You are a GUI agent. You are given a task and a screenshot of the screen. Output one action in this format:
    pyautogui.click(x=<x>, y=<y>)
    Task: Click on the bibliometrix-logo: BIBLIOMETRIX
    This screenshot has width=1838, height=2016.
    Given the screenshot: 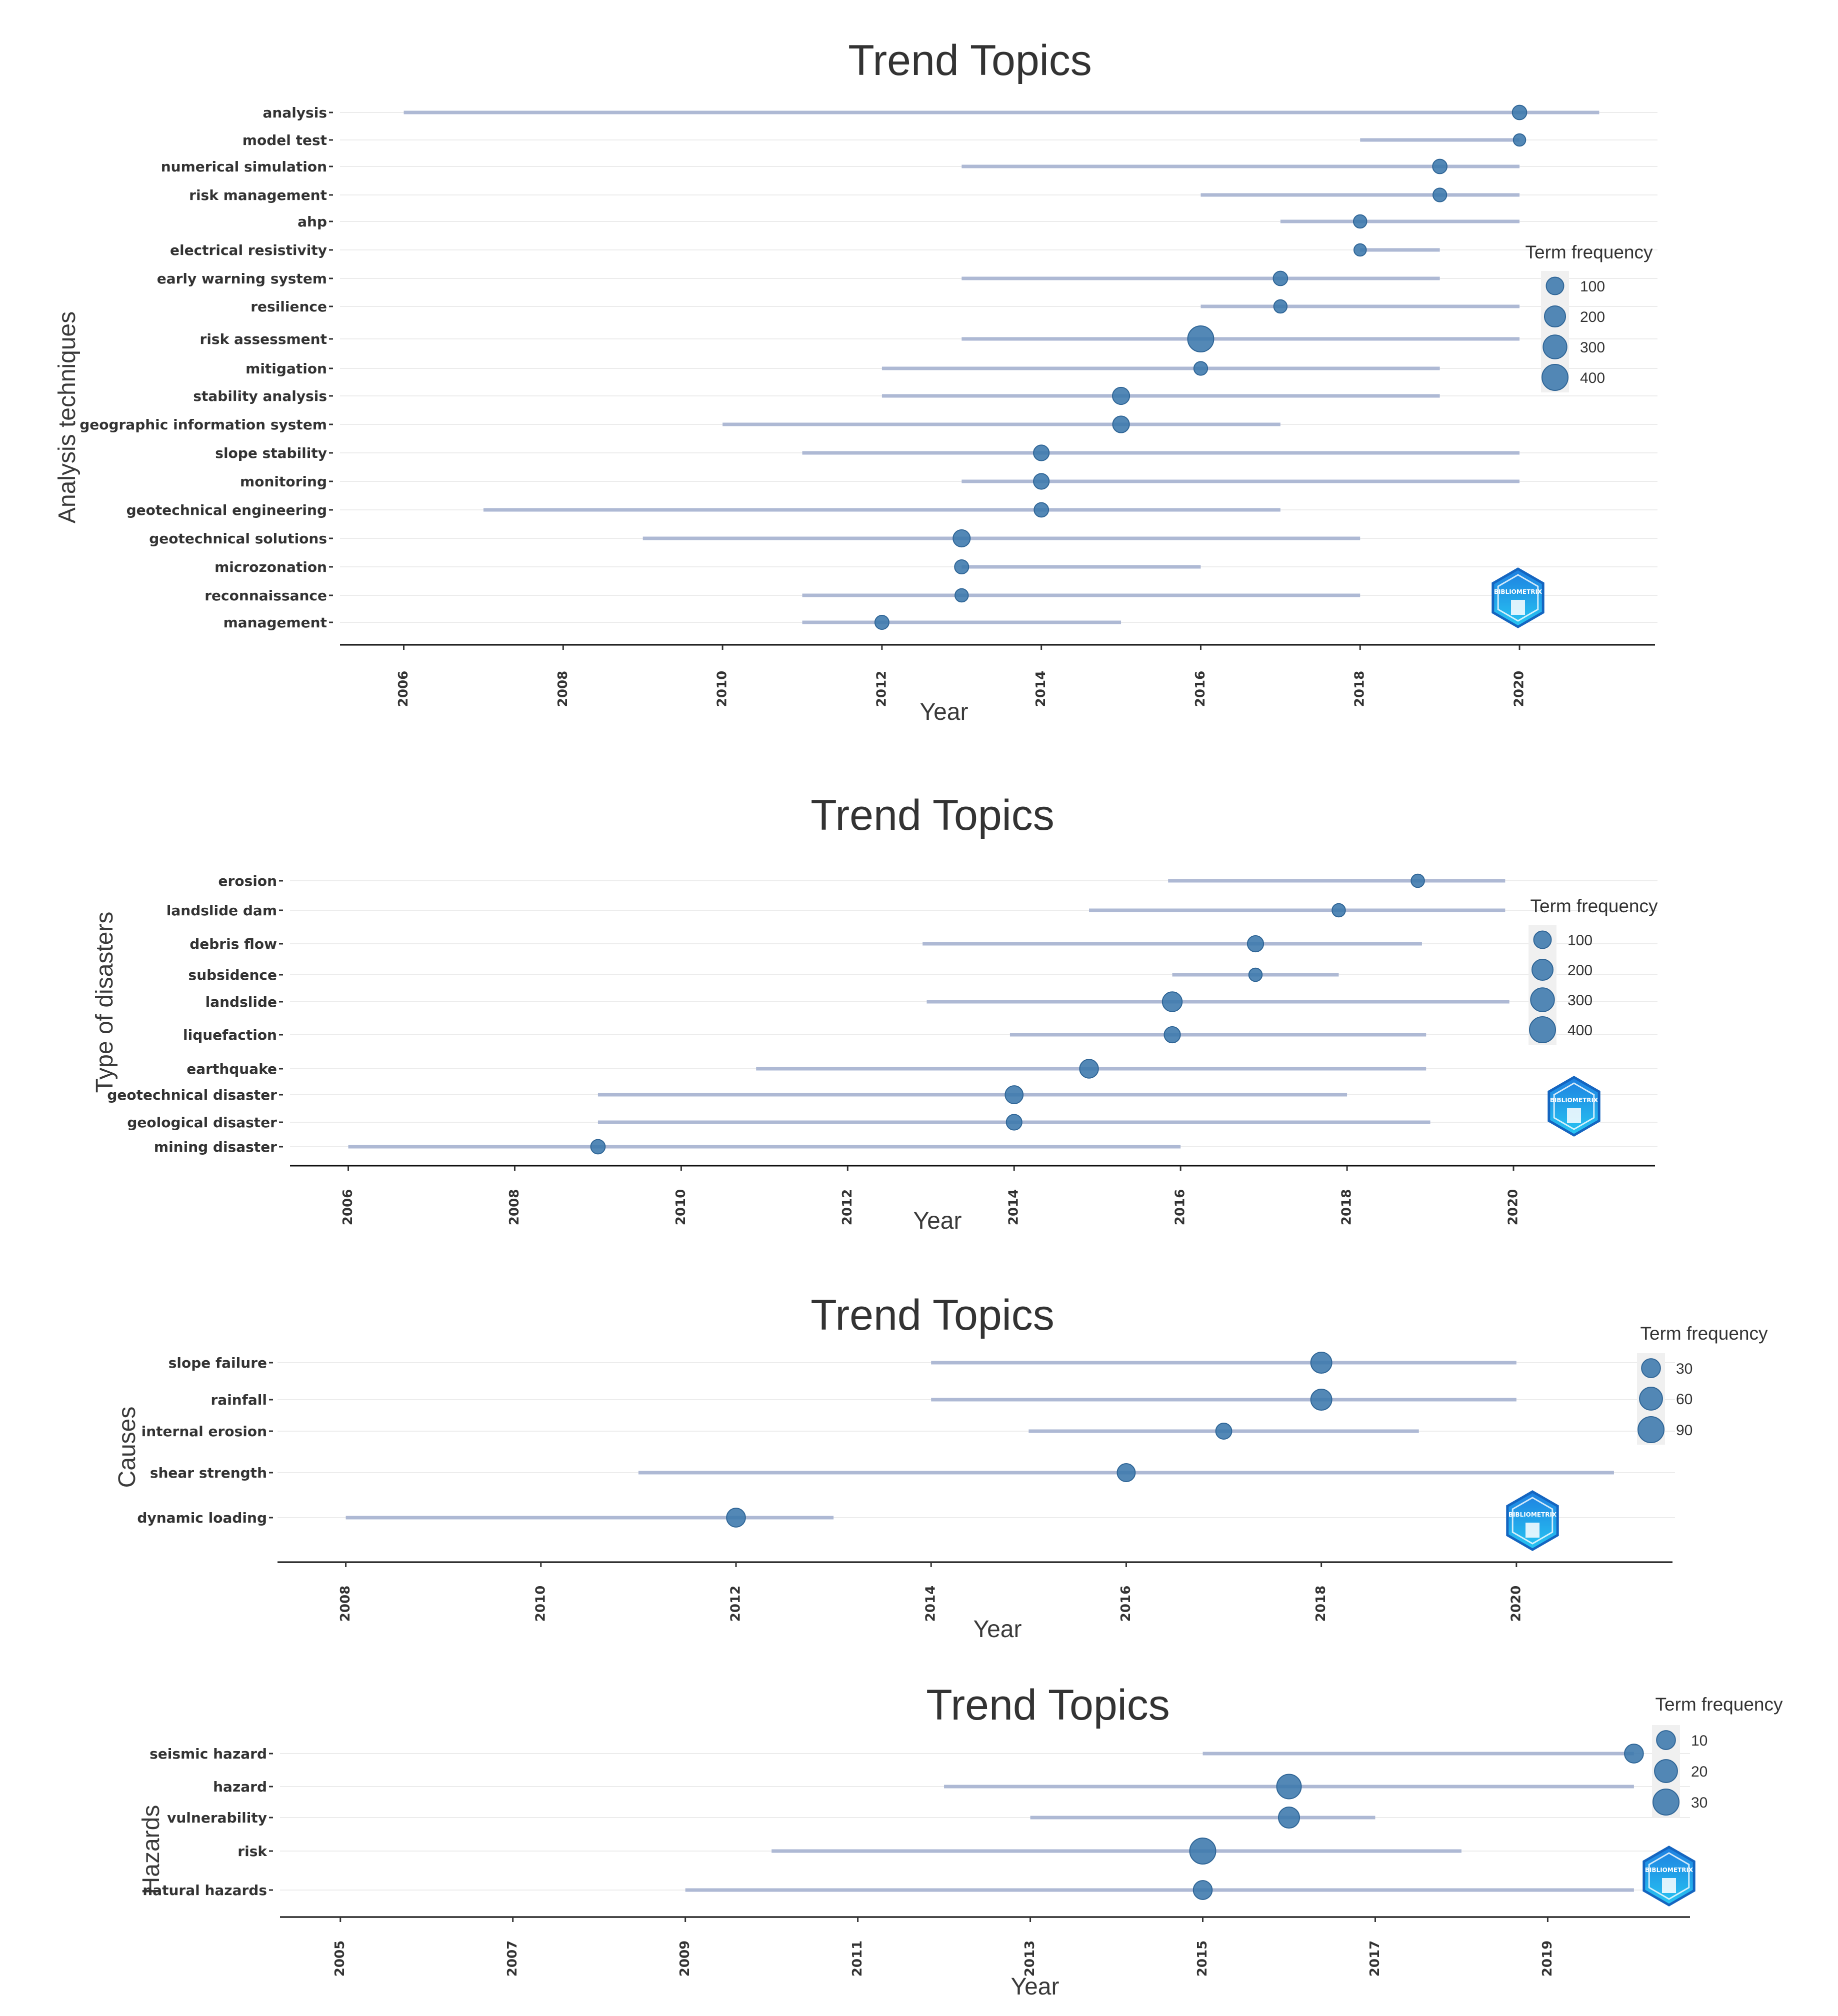 What is the action you would take?
    pyautogui.click(x=1532, y=1520)
    